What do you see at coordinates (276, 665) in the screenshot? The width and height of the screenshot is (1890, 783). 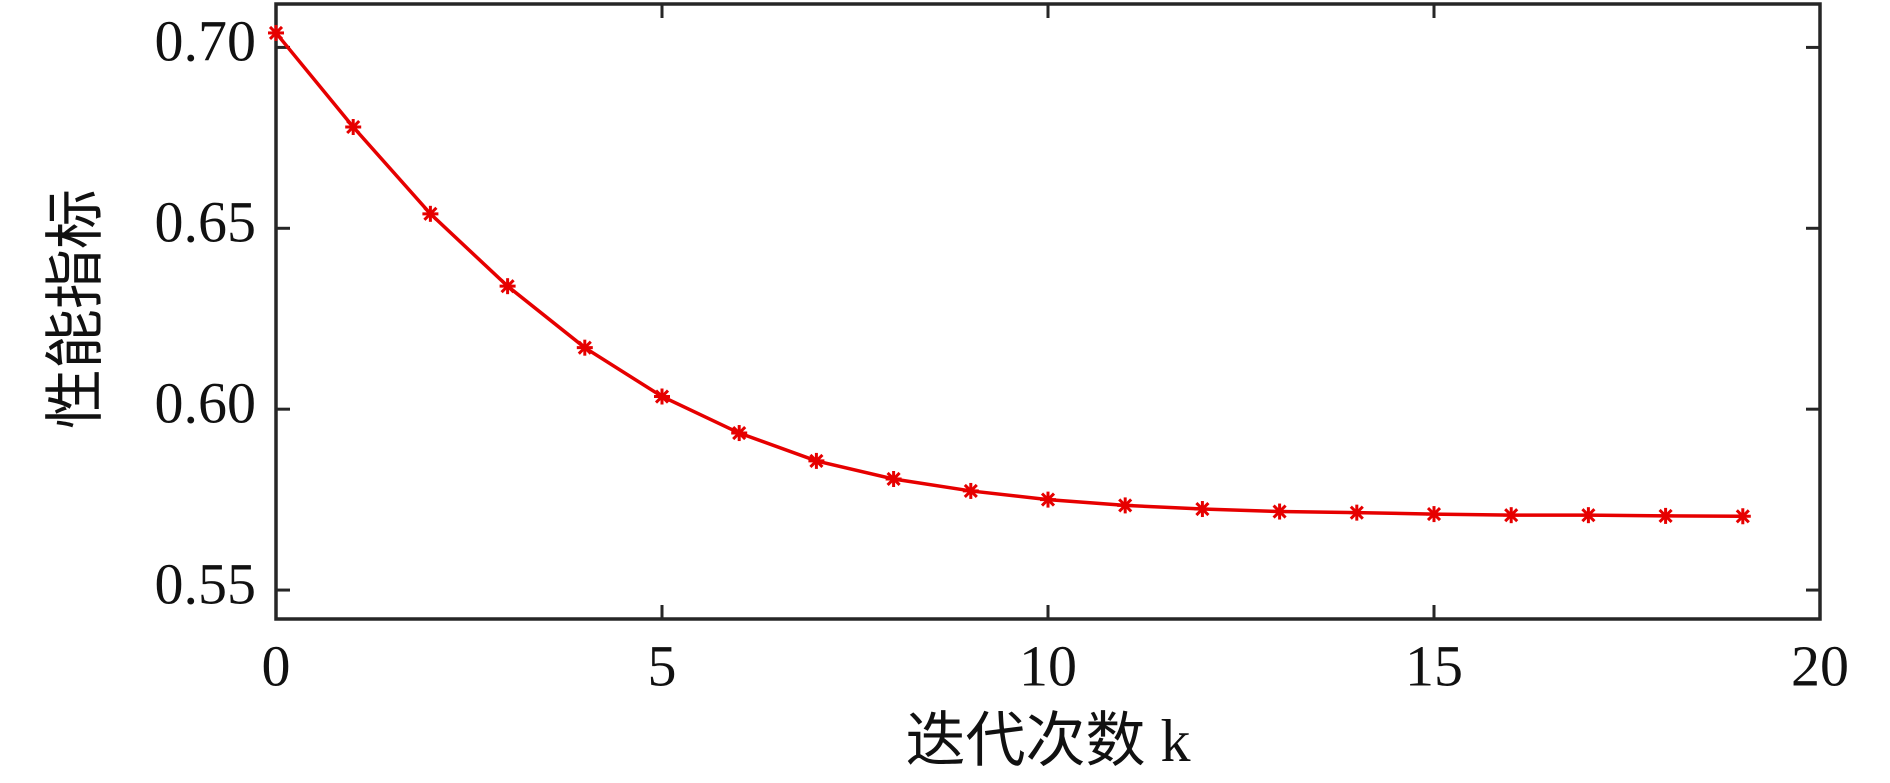 I see `x-tick-label: 0` at bounding box center [276, 665].